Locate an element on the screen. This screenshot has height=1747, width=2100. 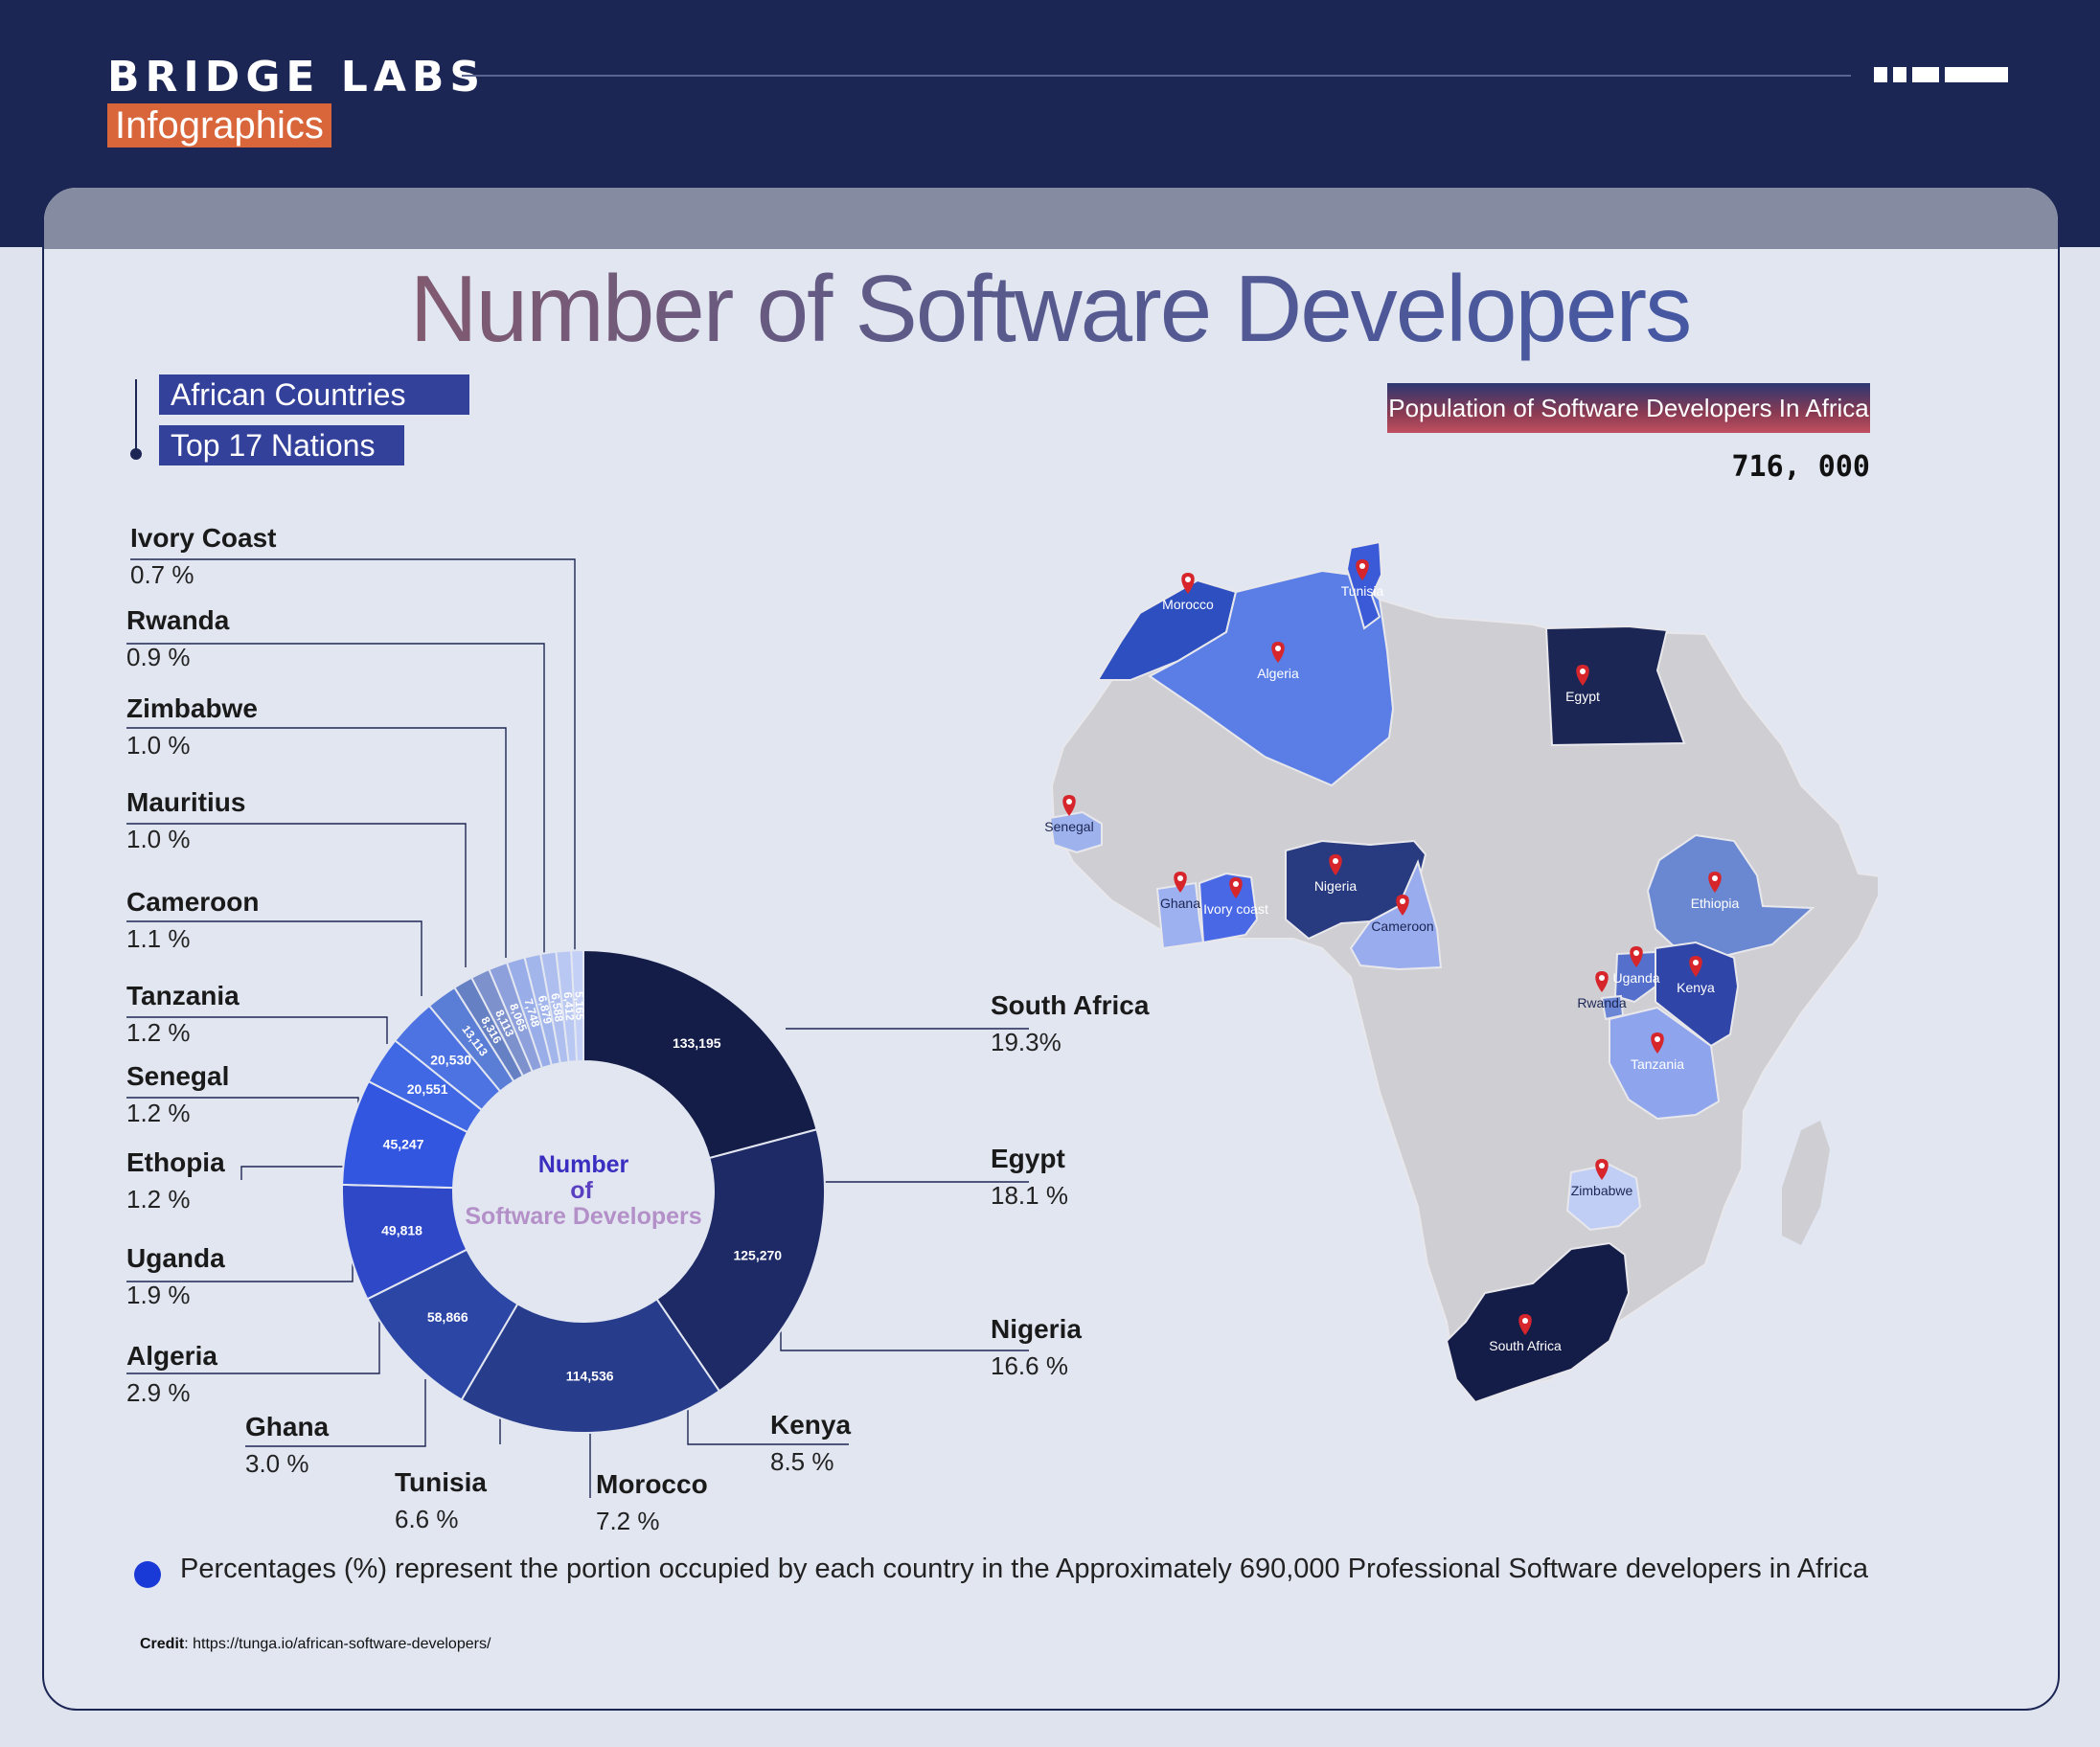
map-pin-rwanda: Rwanda is located at coordinates (1602, 991).